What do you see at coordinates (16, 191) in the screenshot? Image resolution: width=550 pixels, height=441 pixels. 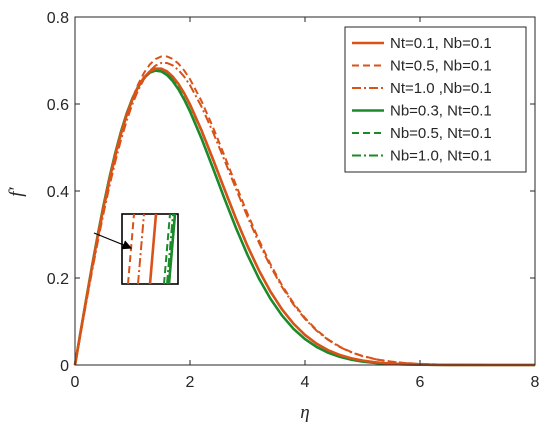 I see `y-axis-label: f′` at bounding box center [16, 191].